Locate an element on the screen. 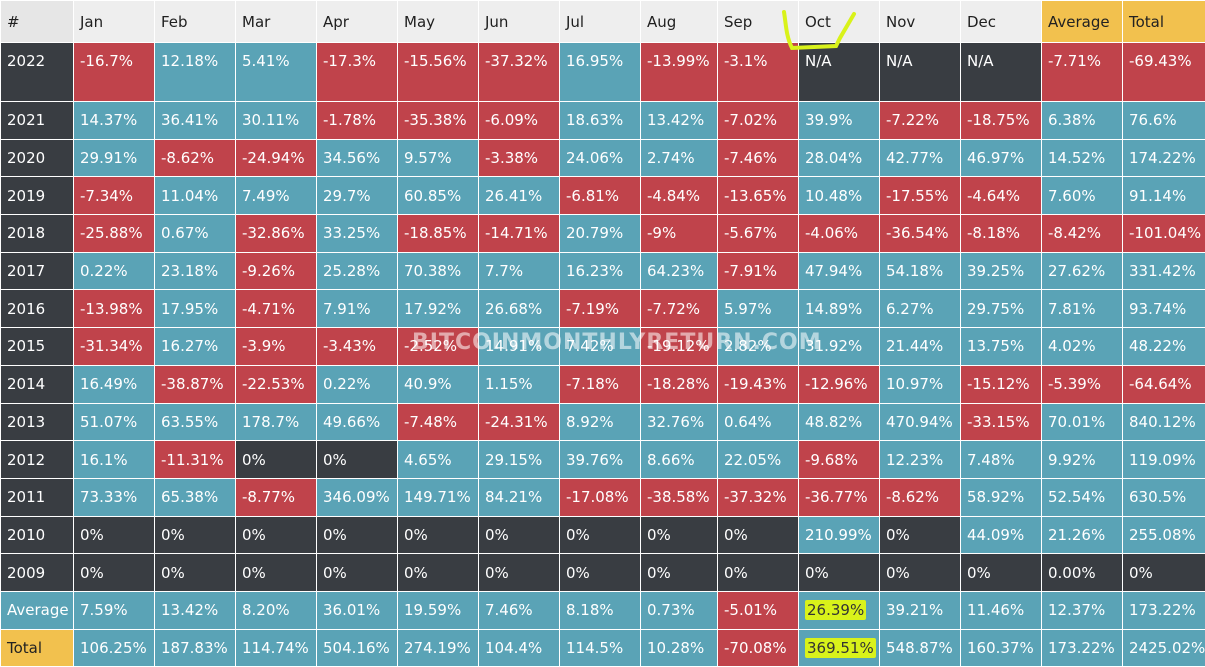 Image resolution: width=1205 pixels, height=667 pixels. cell-sep: -13.65% is located at coordinates (758, 196).